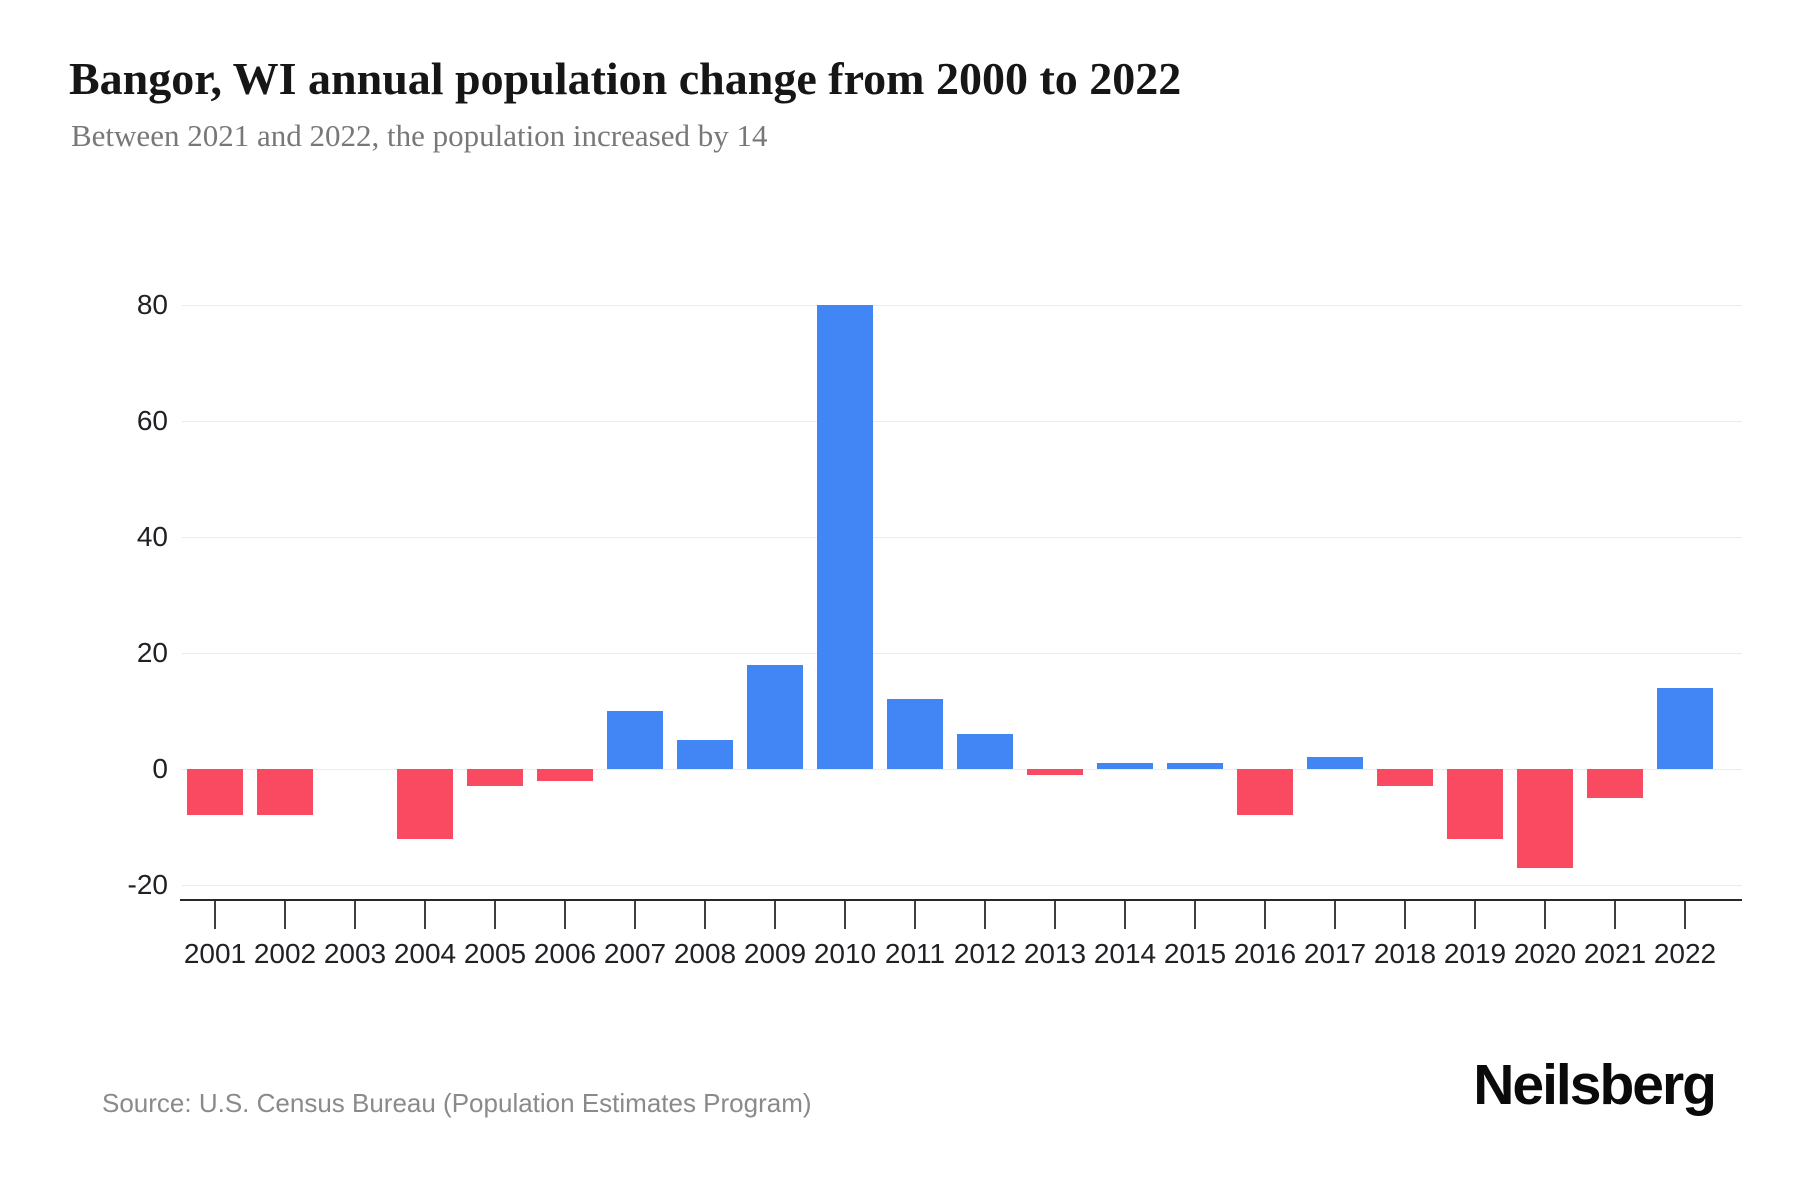  Describe the element at coordinates (1475, 953) in the screenshot. I see `x-axis-label-2019: 2019` at that location.